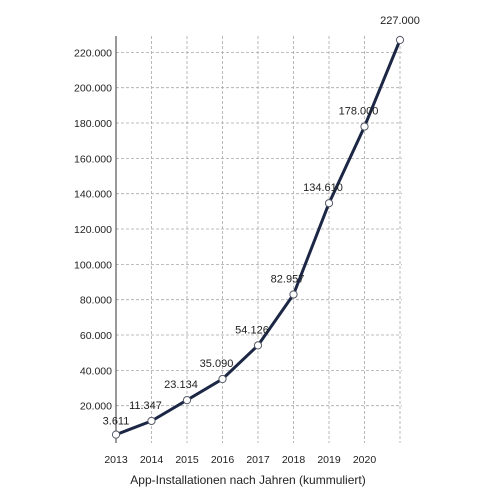  Describe the element at coordinates (181, 385) in the screenshot. I see `data-label: 23.134` at that location.